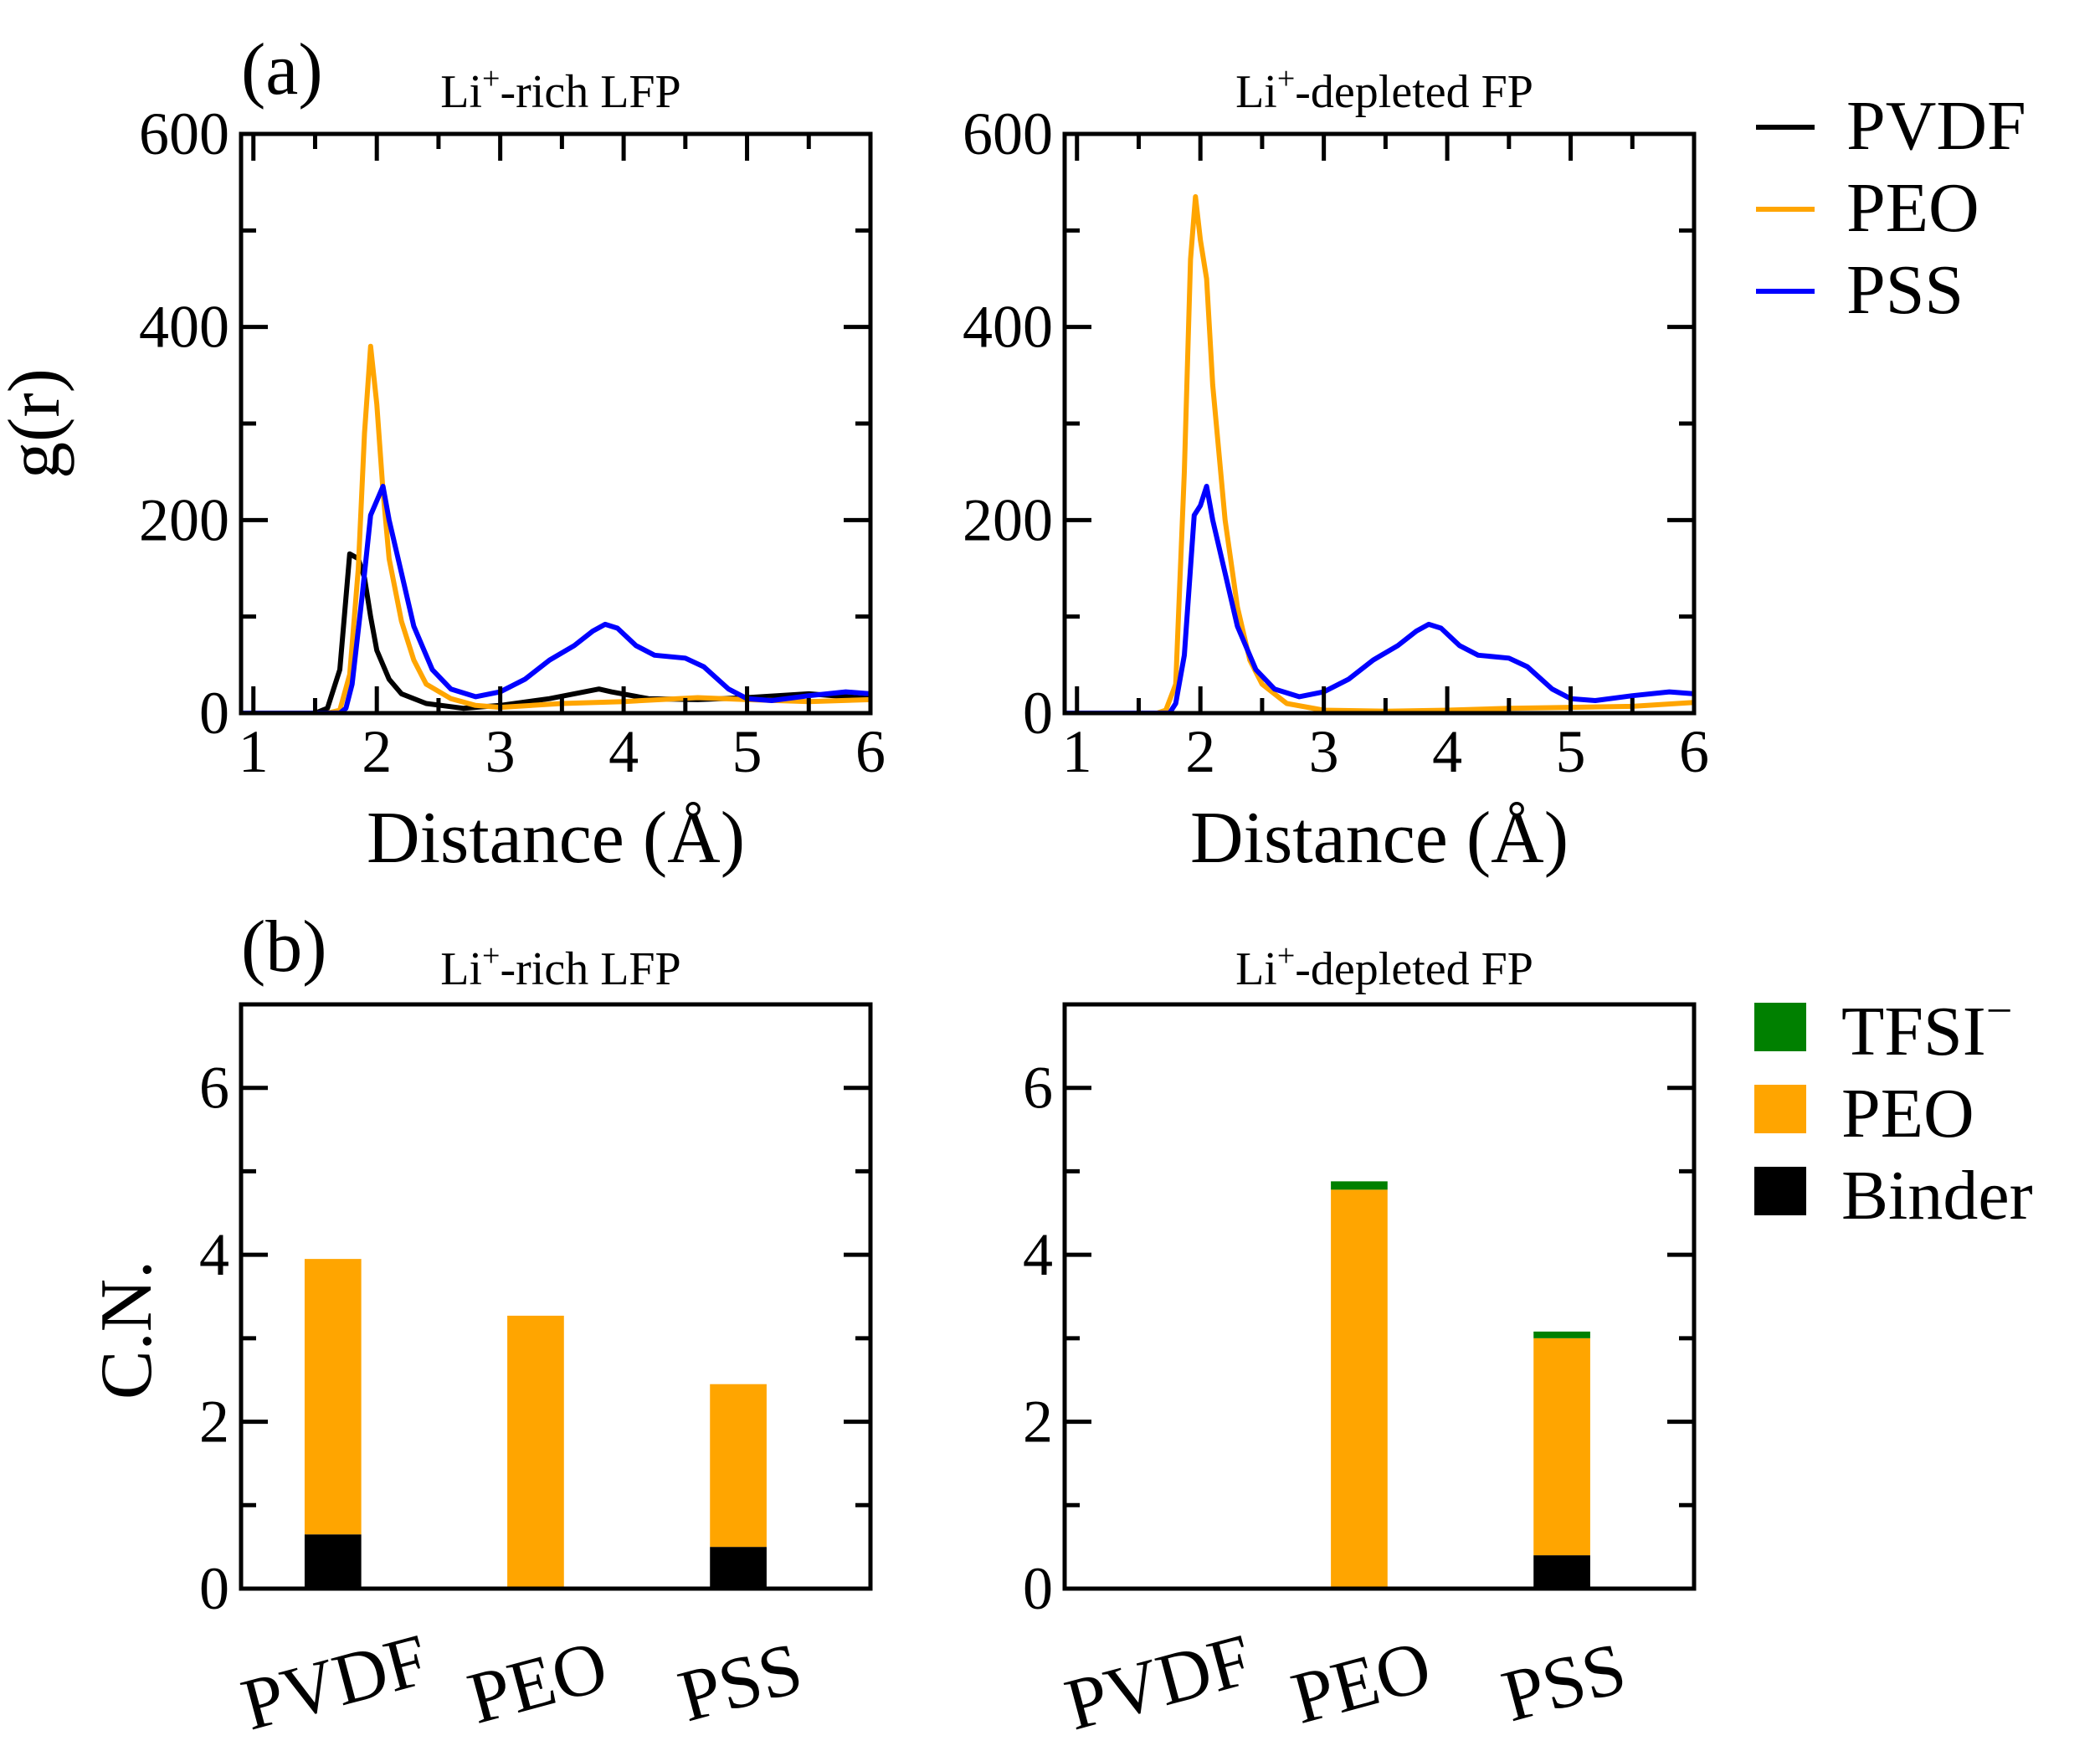 Image resolution: width=2100 pixels, height=1751 pixels. What do you see at coordinates (1780, 1109) in the screenshot?
I see `legend-swatch-peo` at bounding box center [1780, 1109].